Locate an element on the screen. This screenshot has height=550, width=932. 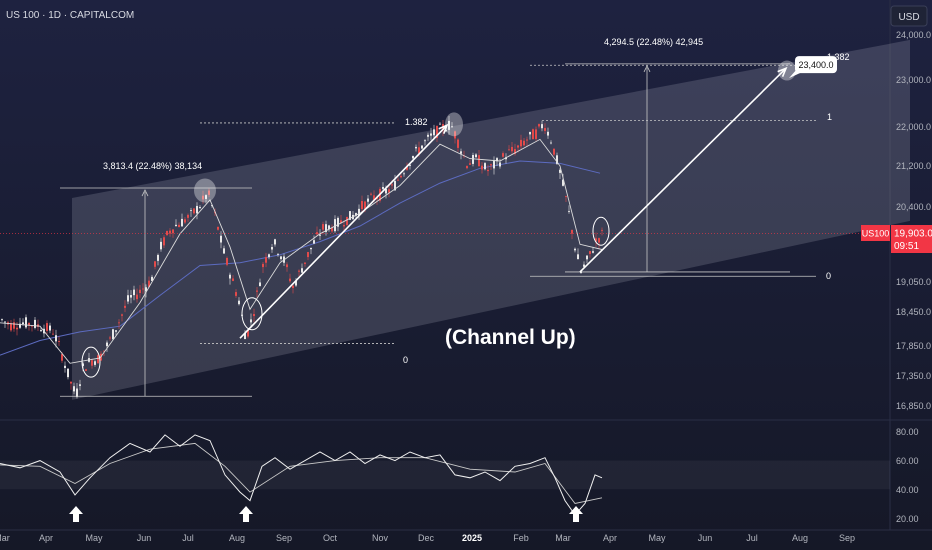
time-axis-tick: Dec is located at coordinates (426, 538).